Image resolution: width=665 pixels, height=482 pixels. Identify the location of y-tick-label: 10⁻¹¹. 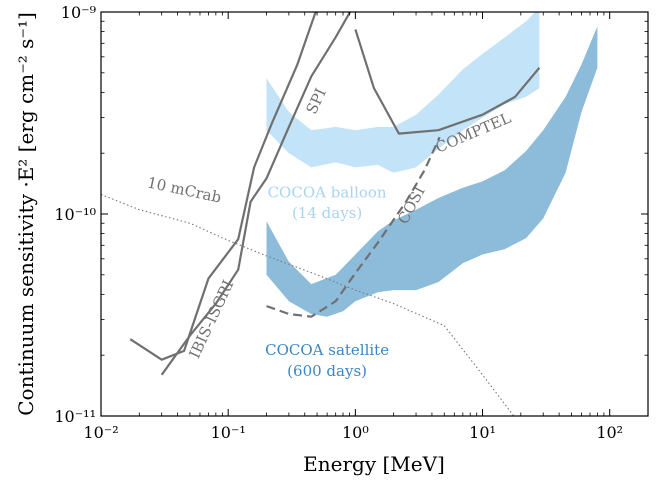
(75, 416).